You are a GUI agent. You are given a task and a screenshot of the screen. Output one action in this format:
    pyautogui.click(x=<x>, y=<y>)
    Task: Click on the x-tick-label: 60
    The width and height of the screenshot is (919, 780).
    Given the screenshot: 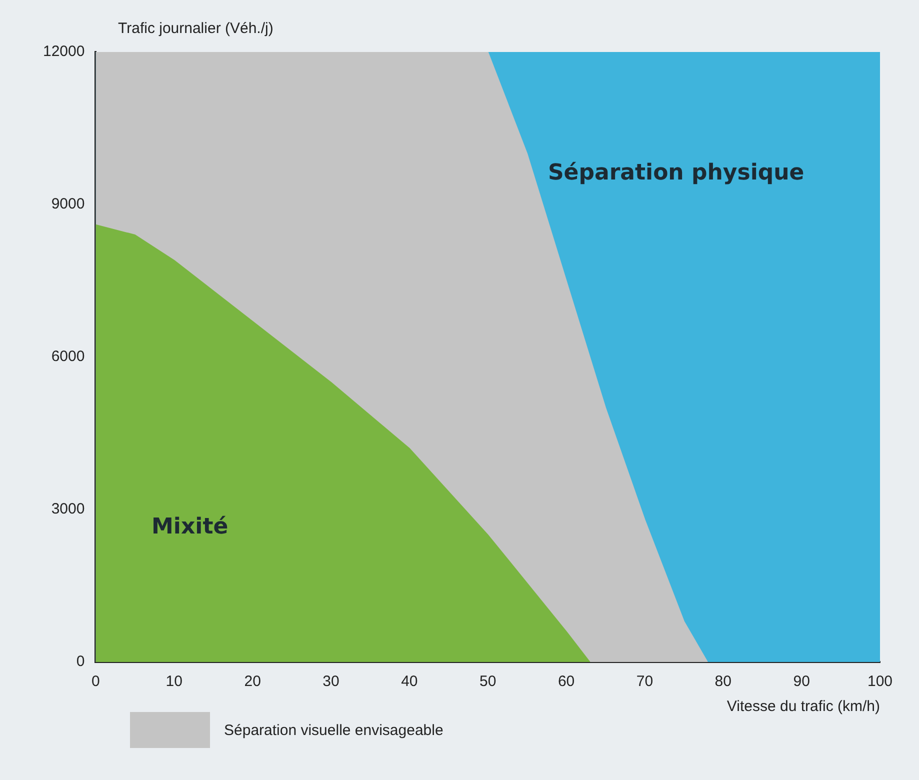 What is the action you would take?
    pyautogui.click(x=566, y=681)
    